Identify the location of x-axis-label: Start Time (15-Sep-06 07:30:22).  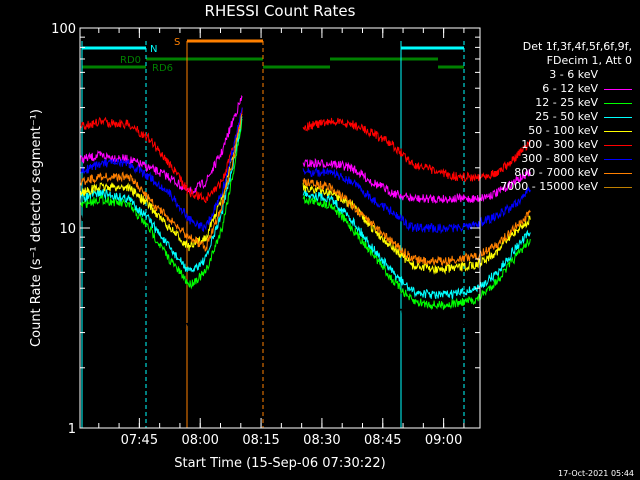
(279, 463).